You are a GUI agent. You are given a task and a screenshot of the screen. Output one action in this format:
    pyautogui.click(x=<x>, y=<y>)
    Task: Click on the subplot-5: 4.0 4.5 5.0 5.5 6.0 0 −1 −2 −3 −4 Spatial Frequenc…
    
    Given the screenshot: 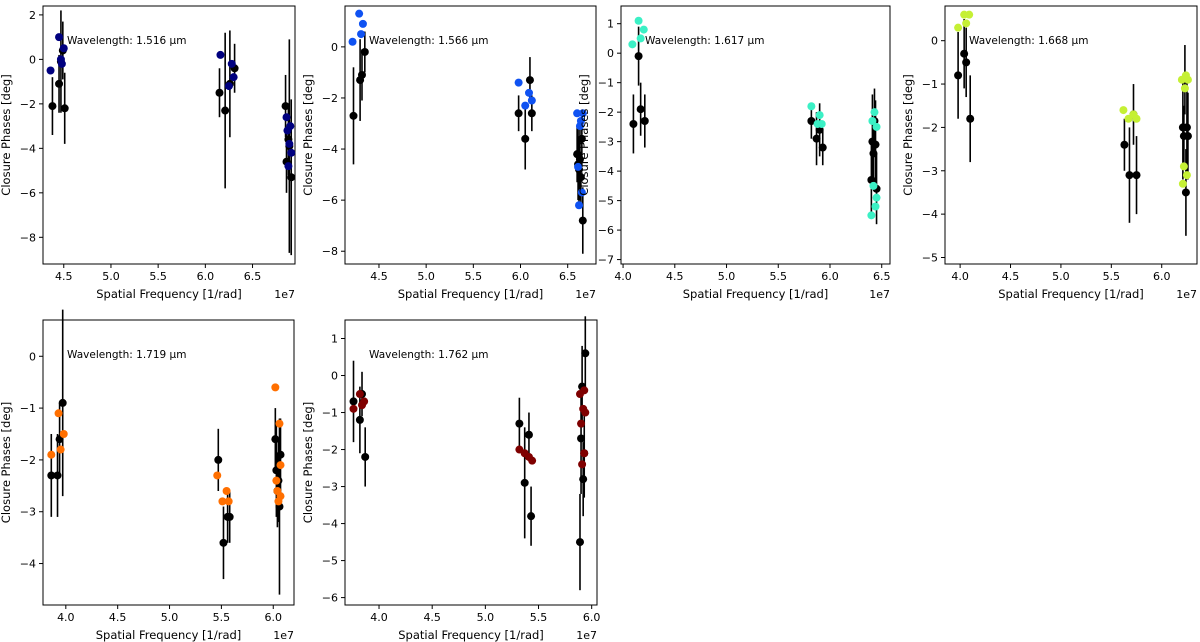 What is the action you would take?
    pyautogui.click(x=147, y=475)
    